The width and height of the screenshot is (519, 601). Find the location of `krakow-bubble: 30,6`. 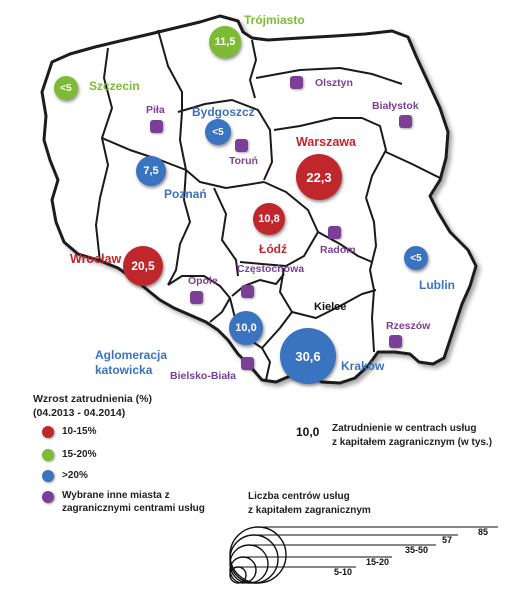

krakow-bubble: 30,6 is located at coordinates (308, 356).